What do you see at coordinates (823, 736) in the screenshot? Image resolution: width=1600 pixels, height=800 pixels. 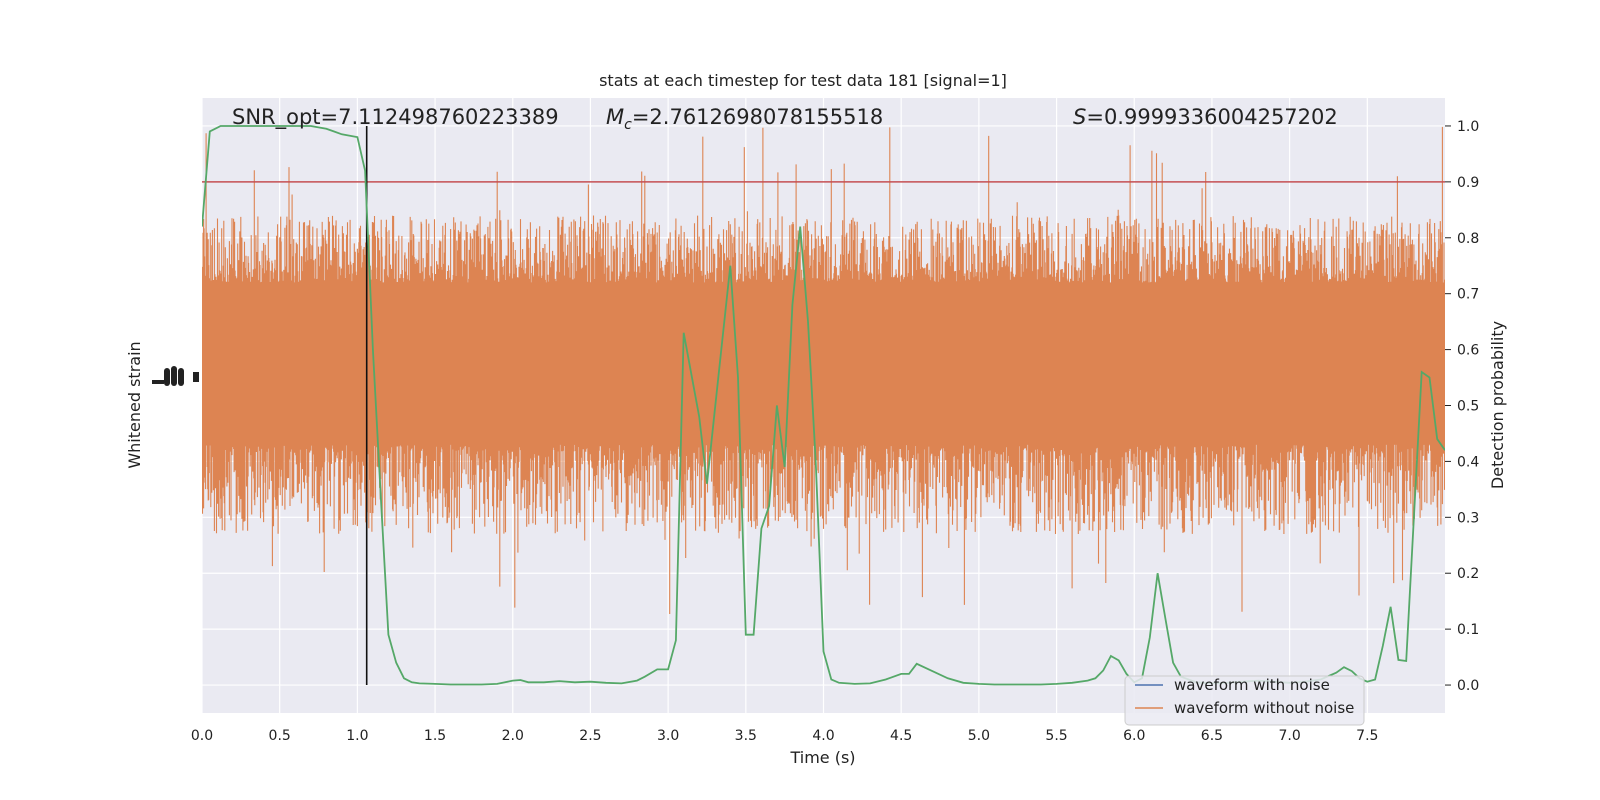 I see `x-tick-label: 4.0` at bounding box center [823, 736].